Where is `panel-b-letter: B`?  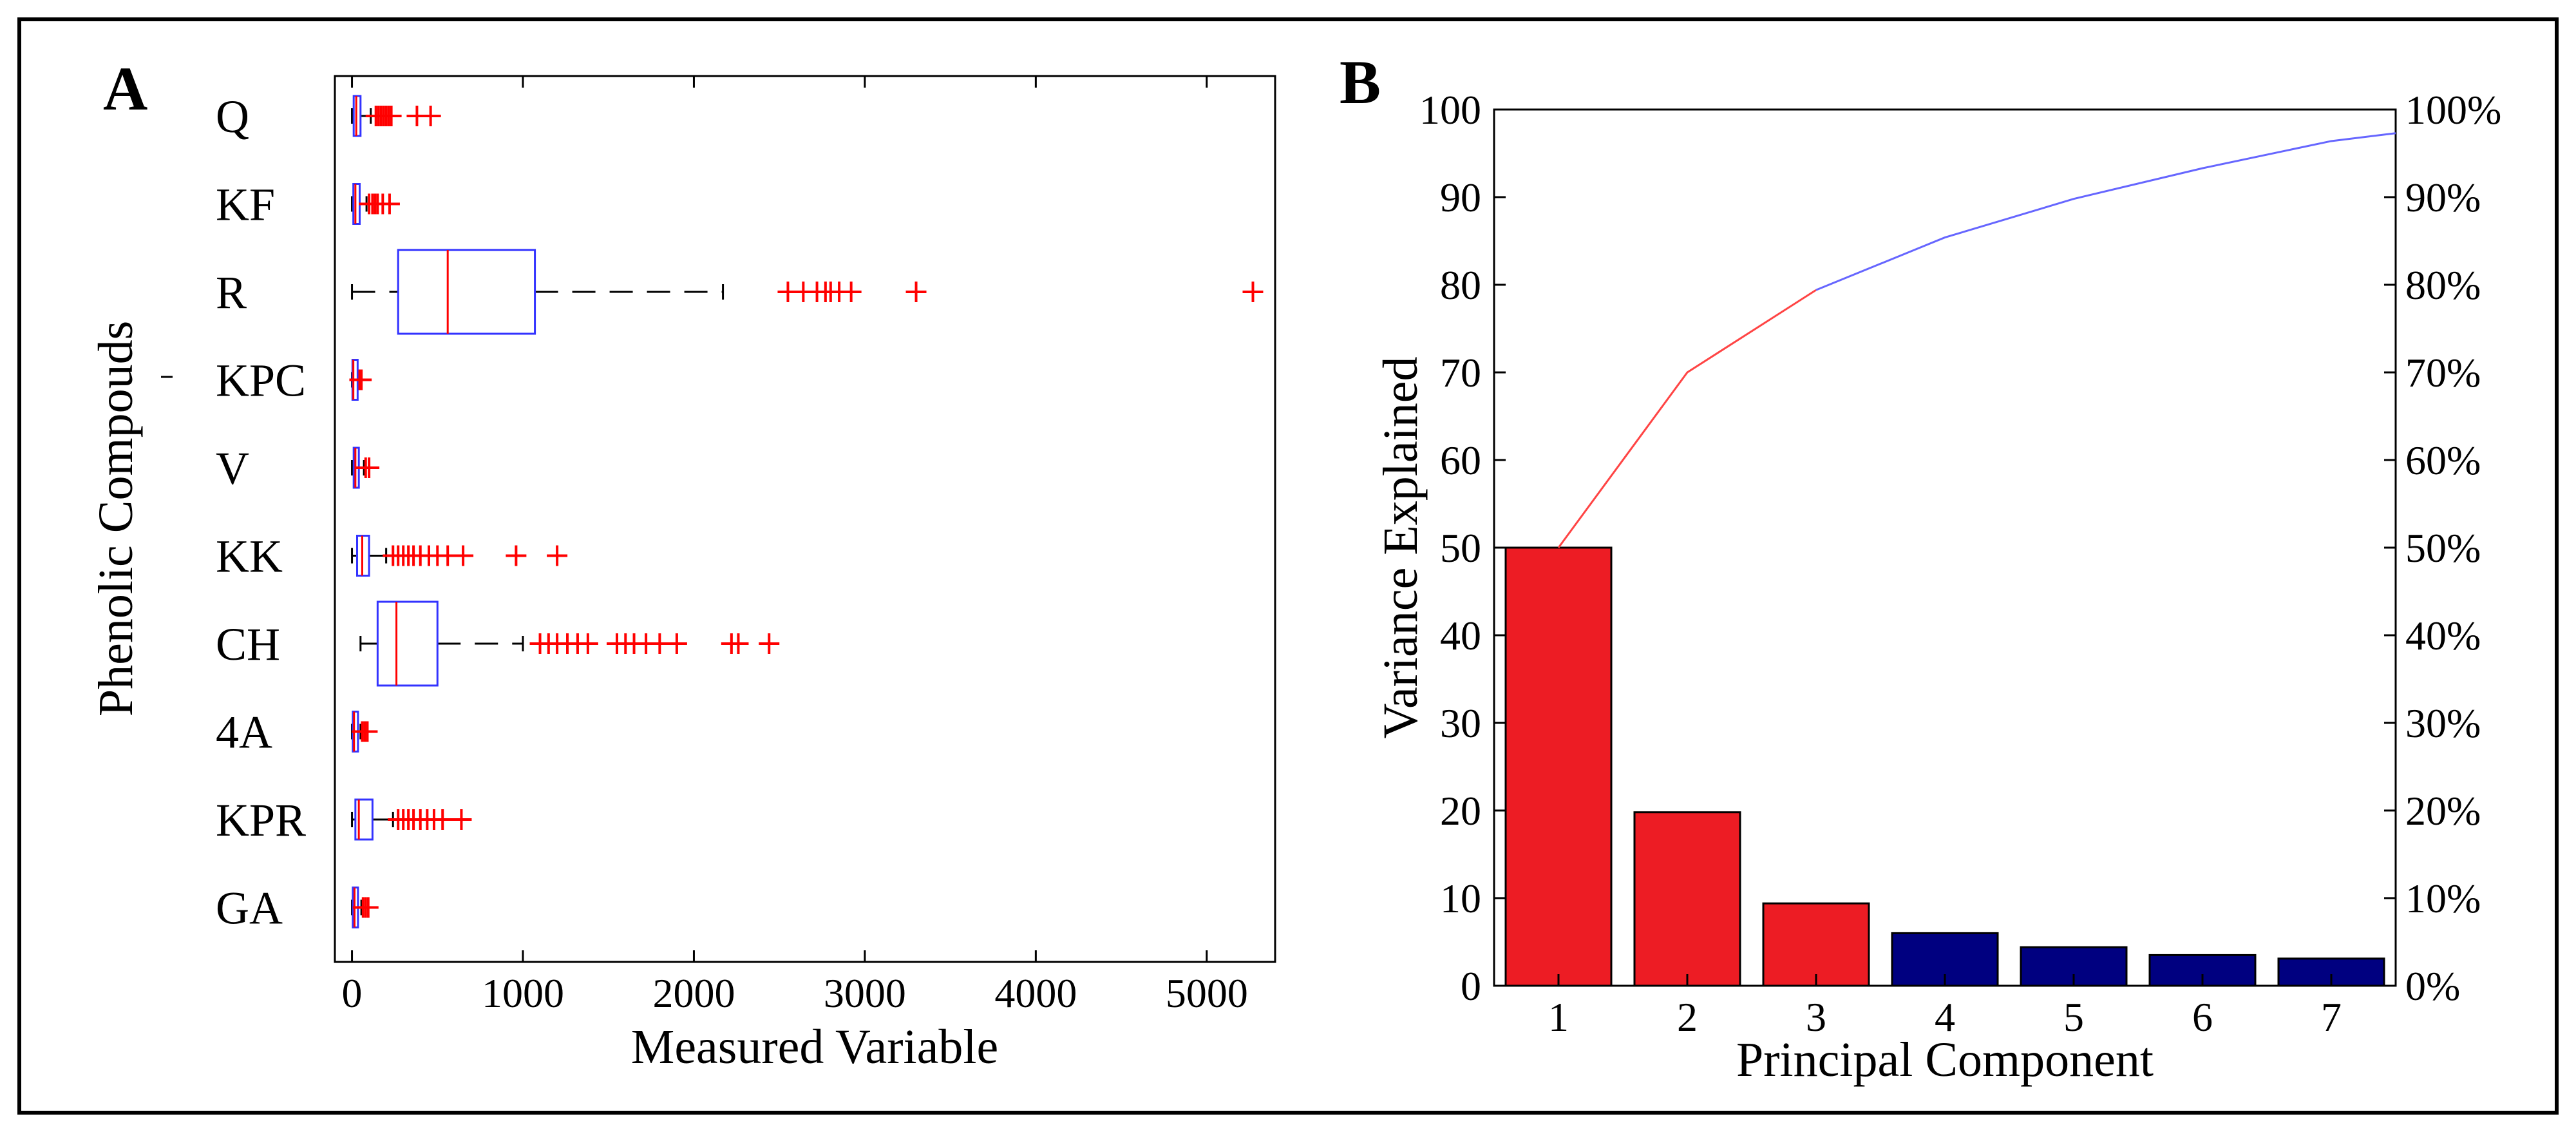
panel-b-letter: B is located at coordinates (1360, 82).